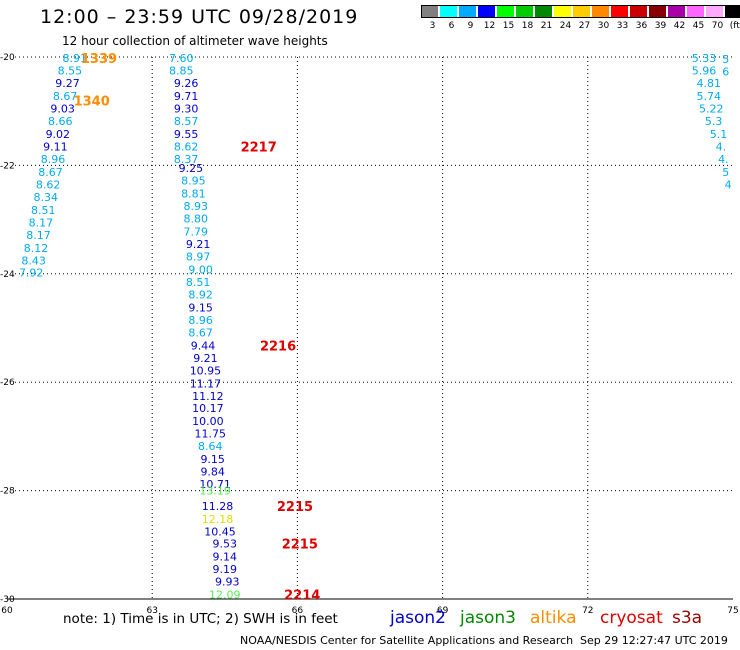 Image resolution: width=740 pixels, height=650 pixels. What do you see at coordinates (151, 611) in the screenshot?
I see `x-tick-label: 63` at bounding box center [151, 611].